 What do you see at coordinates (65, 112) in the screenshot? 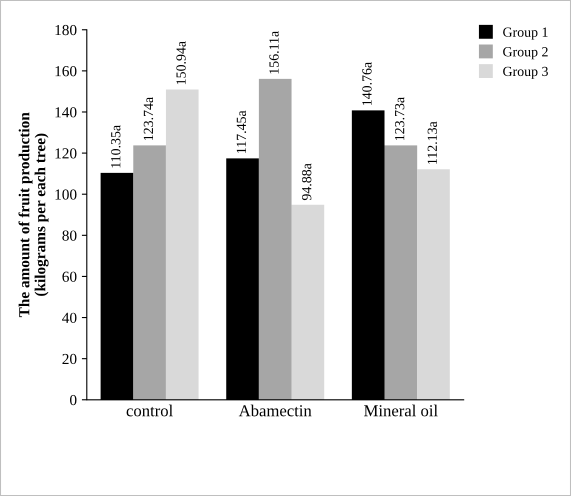
I see `y-tick-label: 140` at bounding box center [65, 112].